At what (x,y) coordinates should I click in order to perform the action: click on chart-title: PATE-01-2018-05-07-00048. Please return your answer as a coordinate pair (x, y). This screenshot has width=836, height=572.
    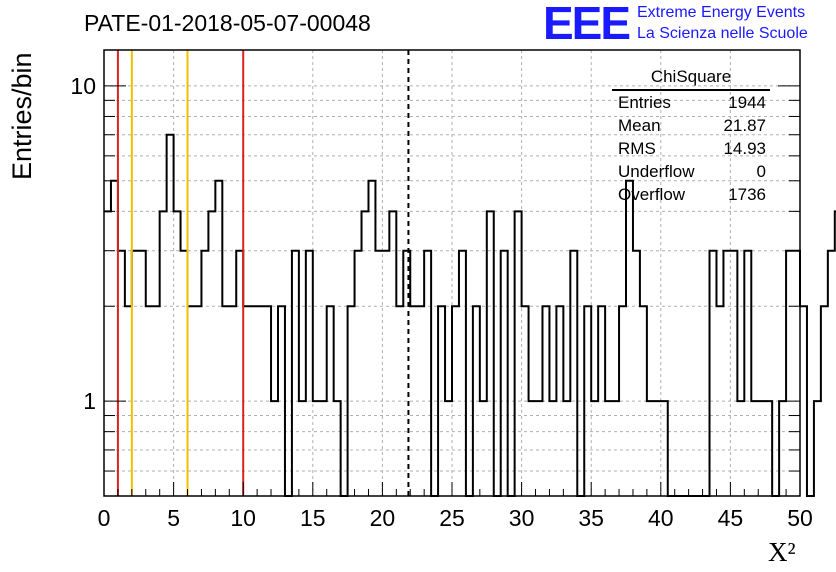
    Looking at the image, I should click on (227, 23).